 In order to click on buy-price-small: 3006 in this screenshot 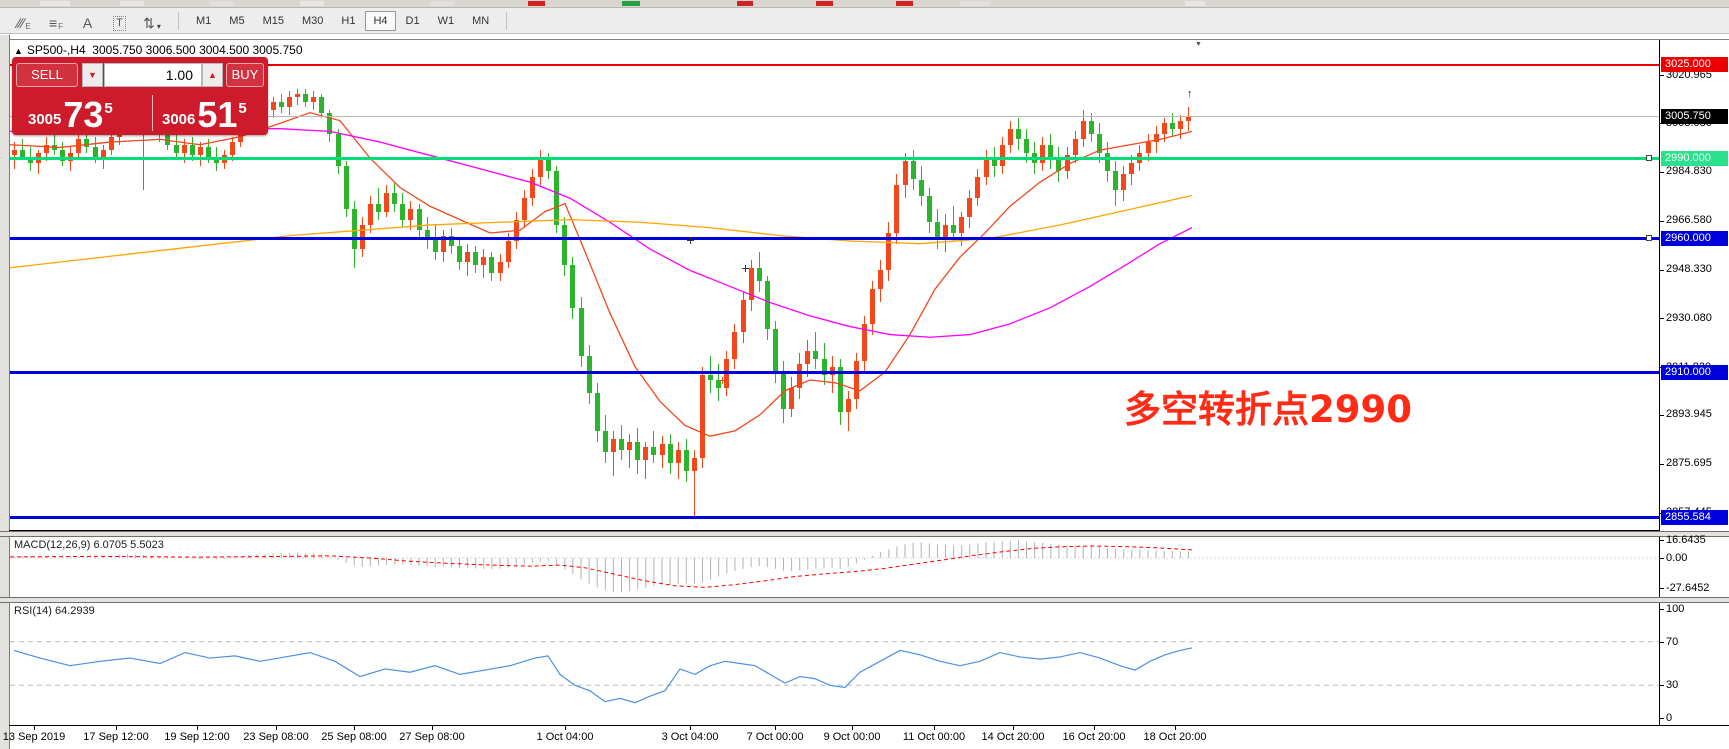, I will do `click(179, 119)`.